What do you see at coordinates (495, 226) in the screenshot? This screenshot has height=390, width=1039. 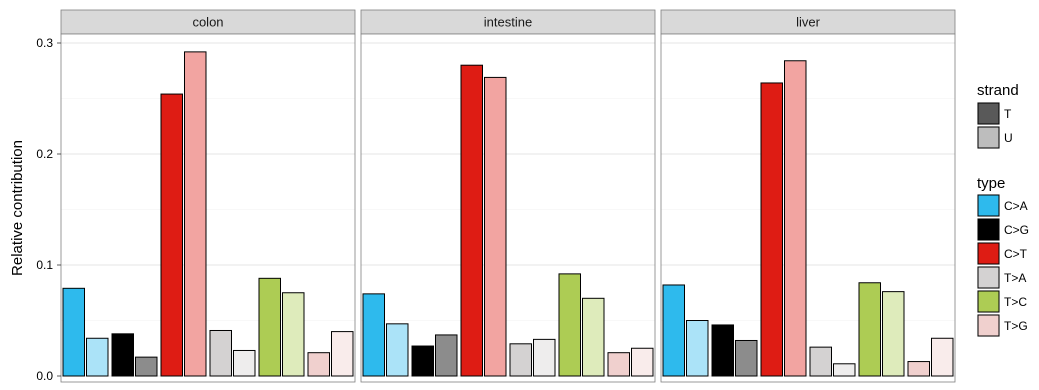 I see `bar-intestine-CtoT-U` at bounding box center [495, 226].